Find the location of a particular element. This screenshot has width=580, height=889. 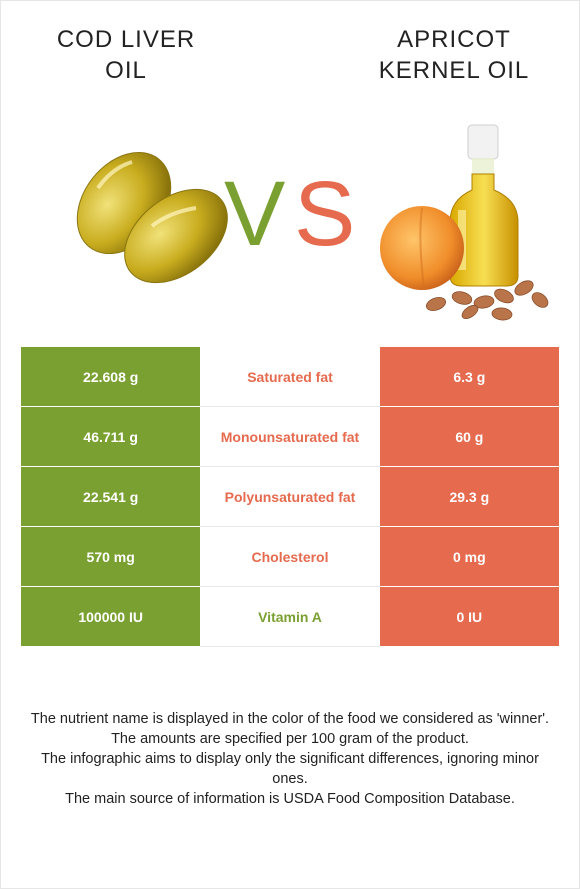

right-value: 29.3 g is located at coordinates (469, 496).